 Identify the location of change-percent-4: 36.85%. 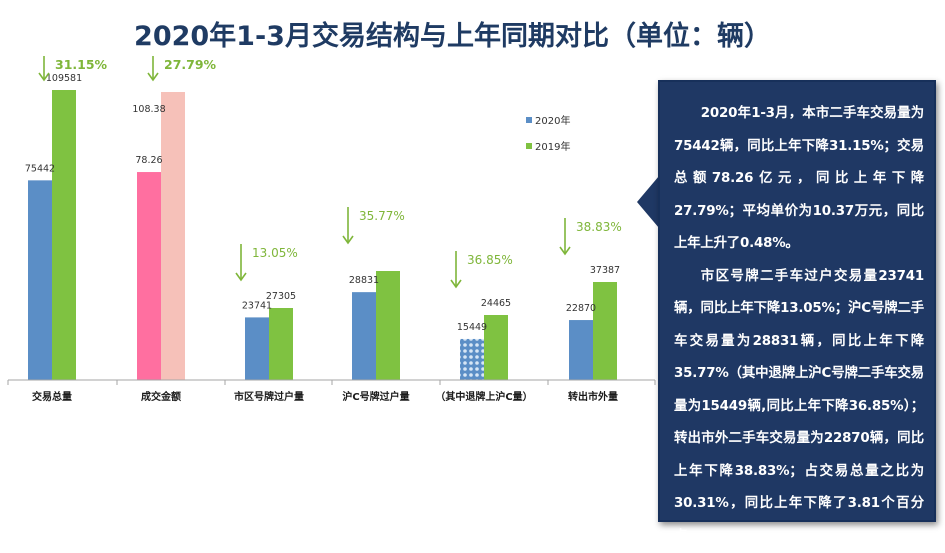
(490, 260).